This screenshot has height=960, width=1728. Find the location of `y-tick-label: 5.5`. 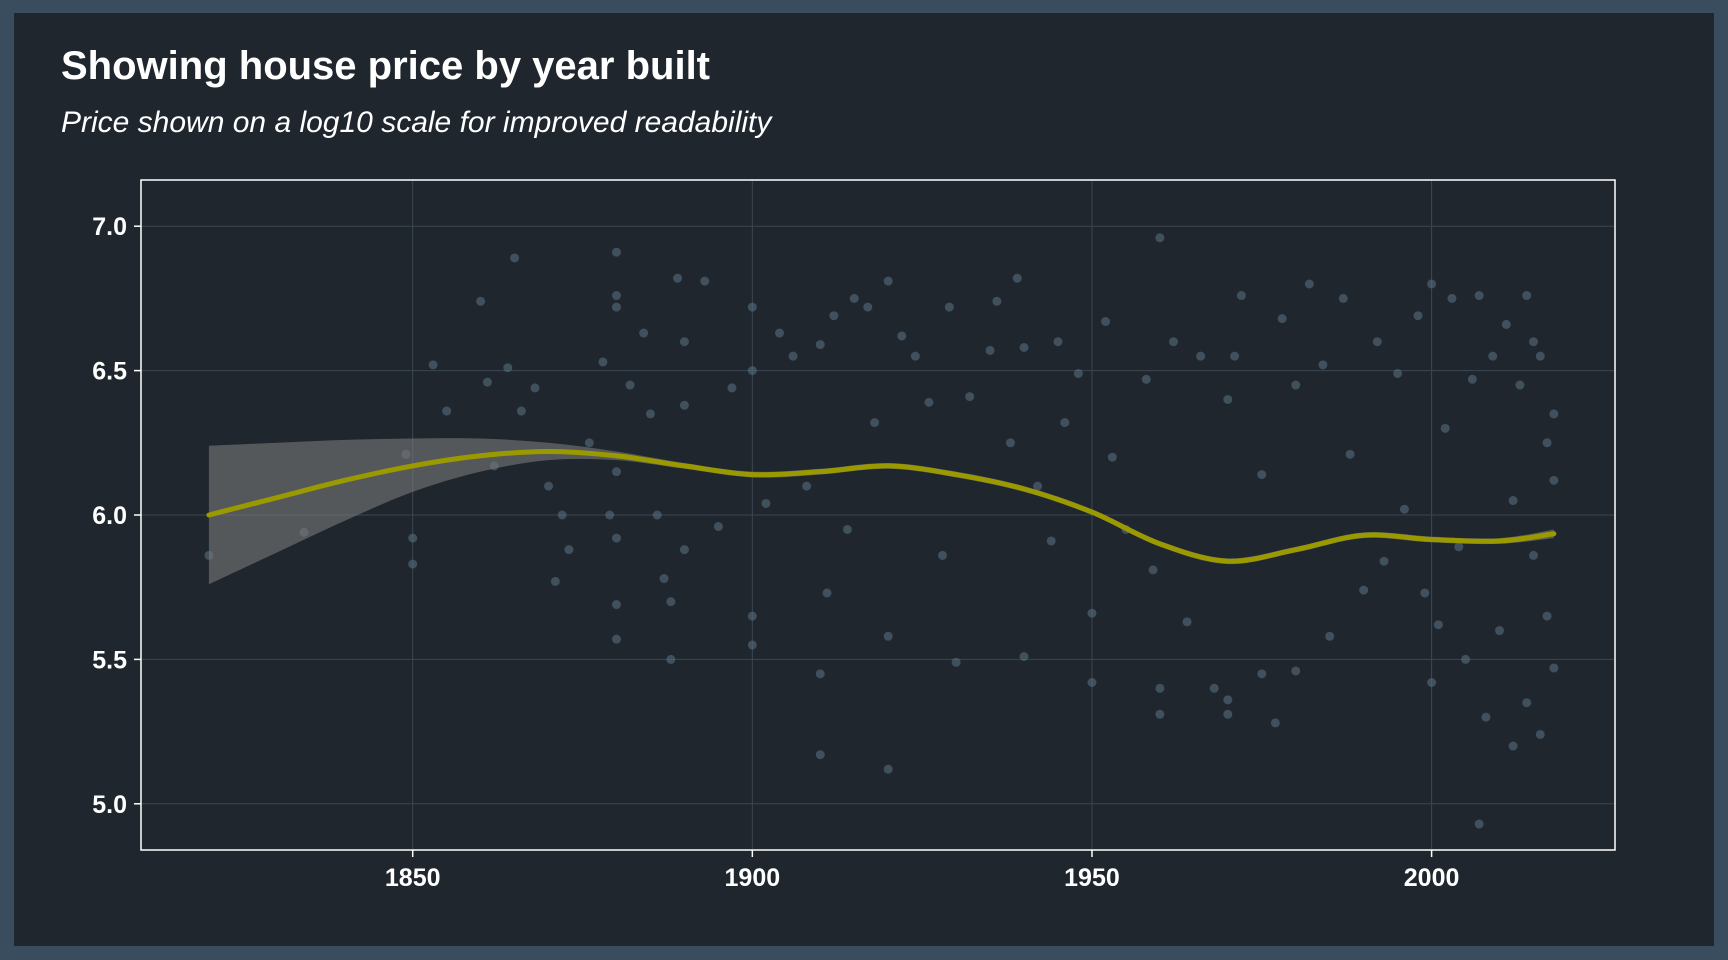

y-tick-label: 5.5 is located at coordinates (109, 660).